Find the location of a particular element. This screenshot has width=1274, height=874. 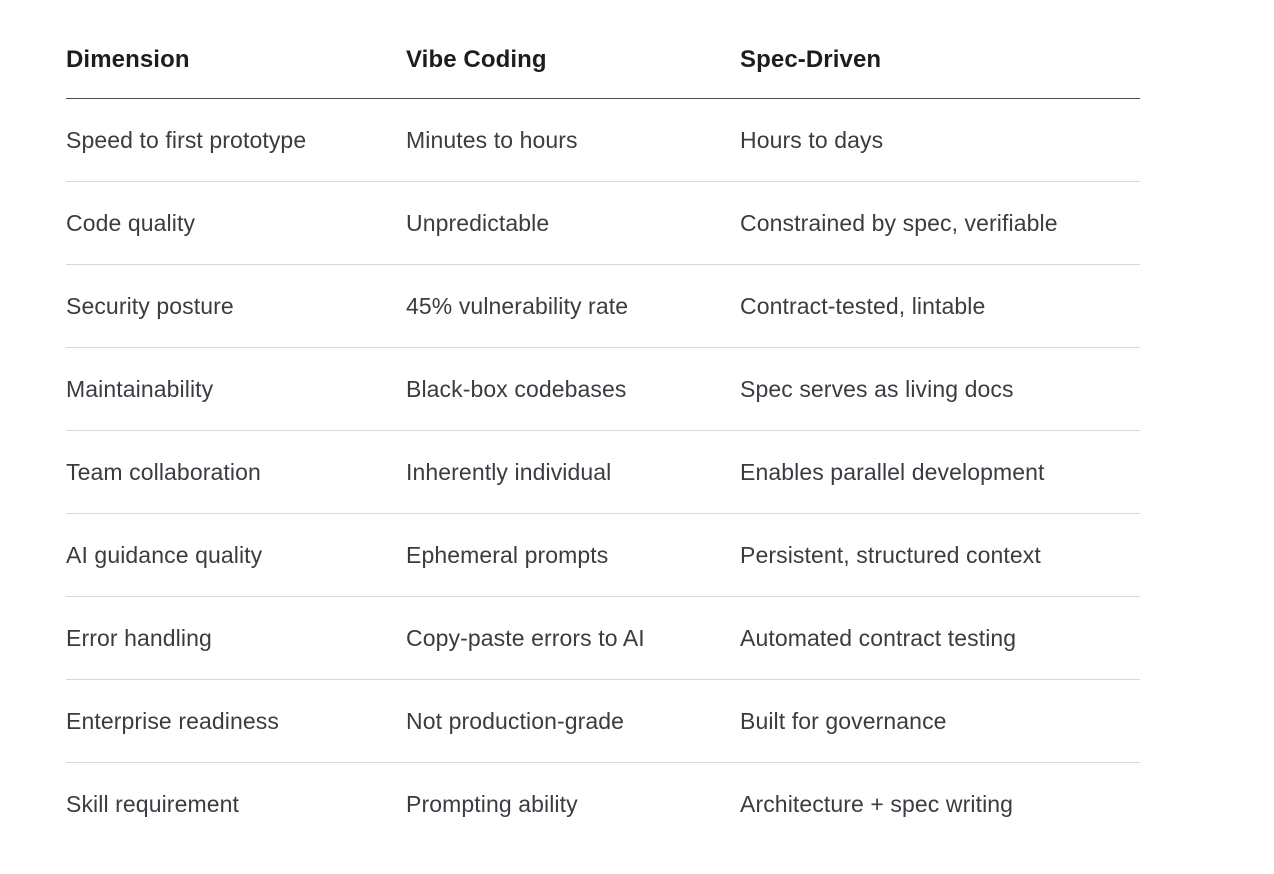

cell-vibe-coding: 45% vulnerability rate is located at coordinates (573, 306).